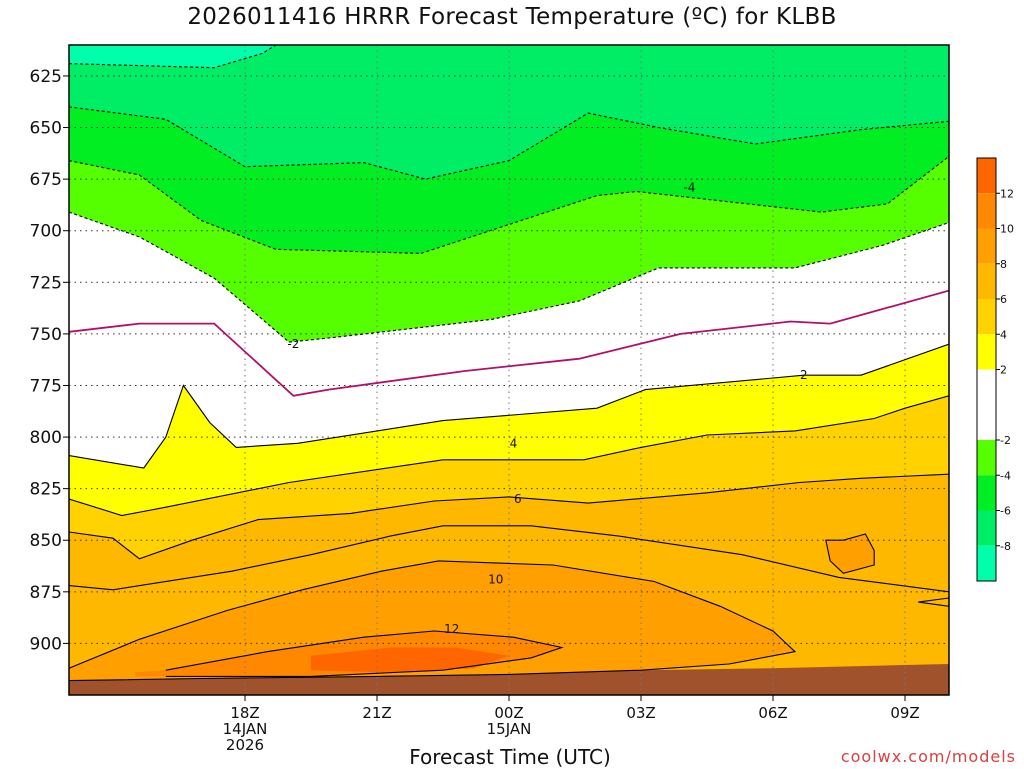 Image resolution: width=1024 pixels, height=769 pixels. I want to click on contour-label-12: 12, so click(451, 629).